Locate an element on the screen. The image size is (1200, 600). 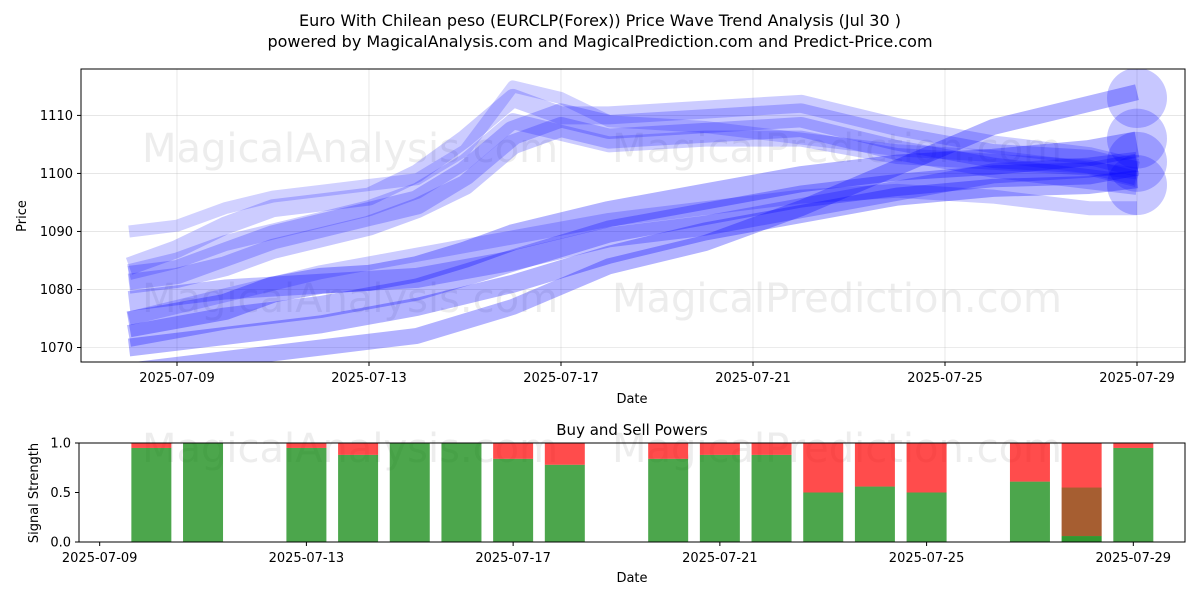
price-y-ticks: 1070 1080 1090 1100 1110 is located at coordinates (60, 232).